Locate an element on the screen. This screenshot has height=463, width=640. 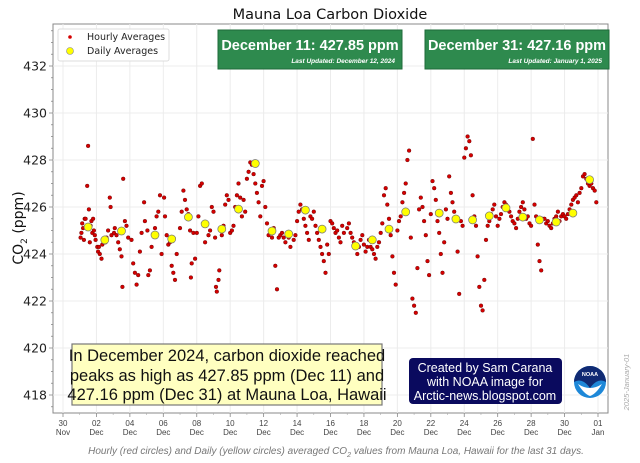
caption-sub: 2 is located at coordinates (348, 455).